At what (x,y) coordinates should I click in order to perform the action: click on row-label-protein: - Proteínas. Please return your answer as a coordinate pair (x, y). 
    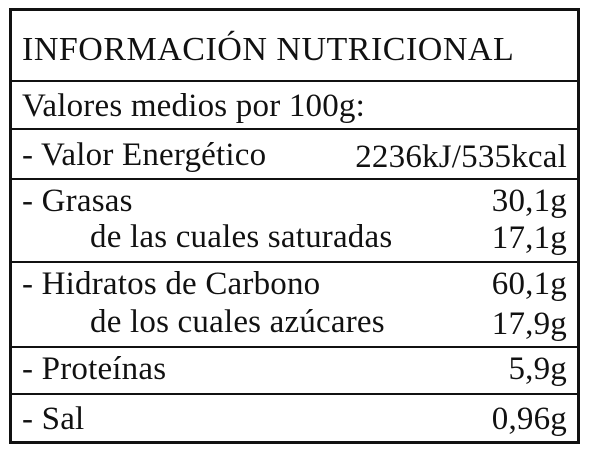
    Looking at the image, I should click on (94, 369).